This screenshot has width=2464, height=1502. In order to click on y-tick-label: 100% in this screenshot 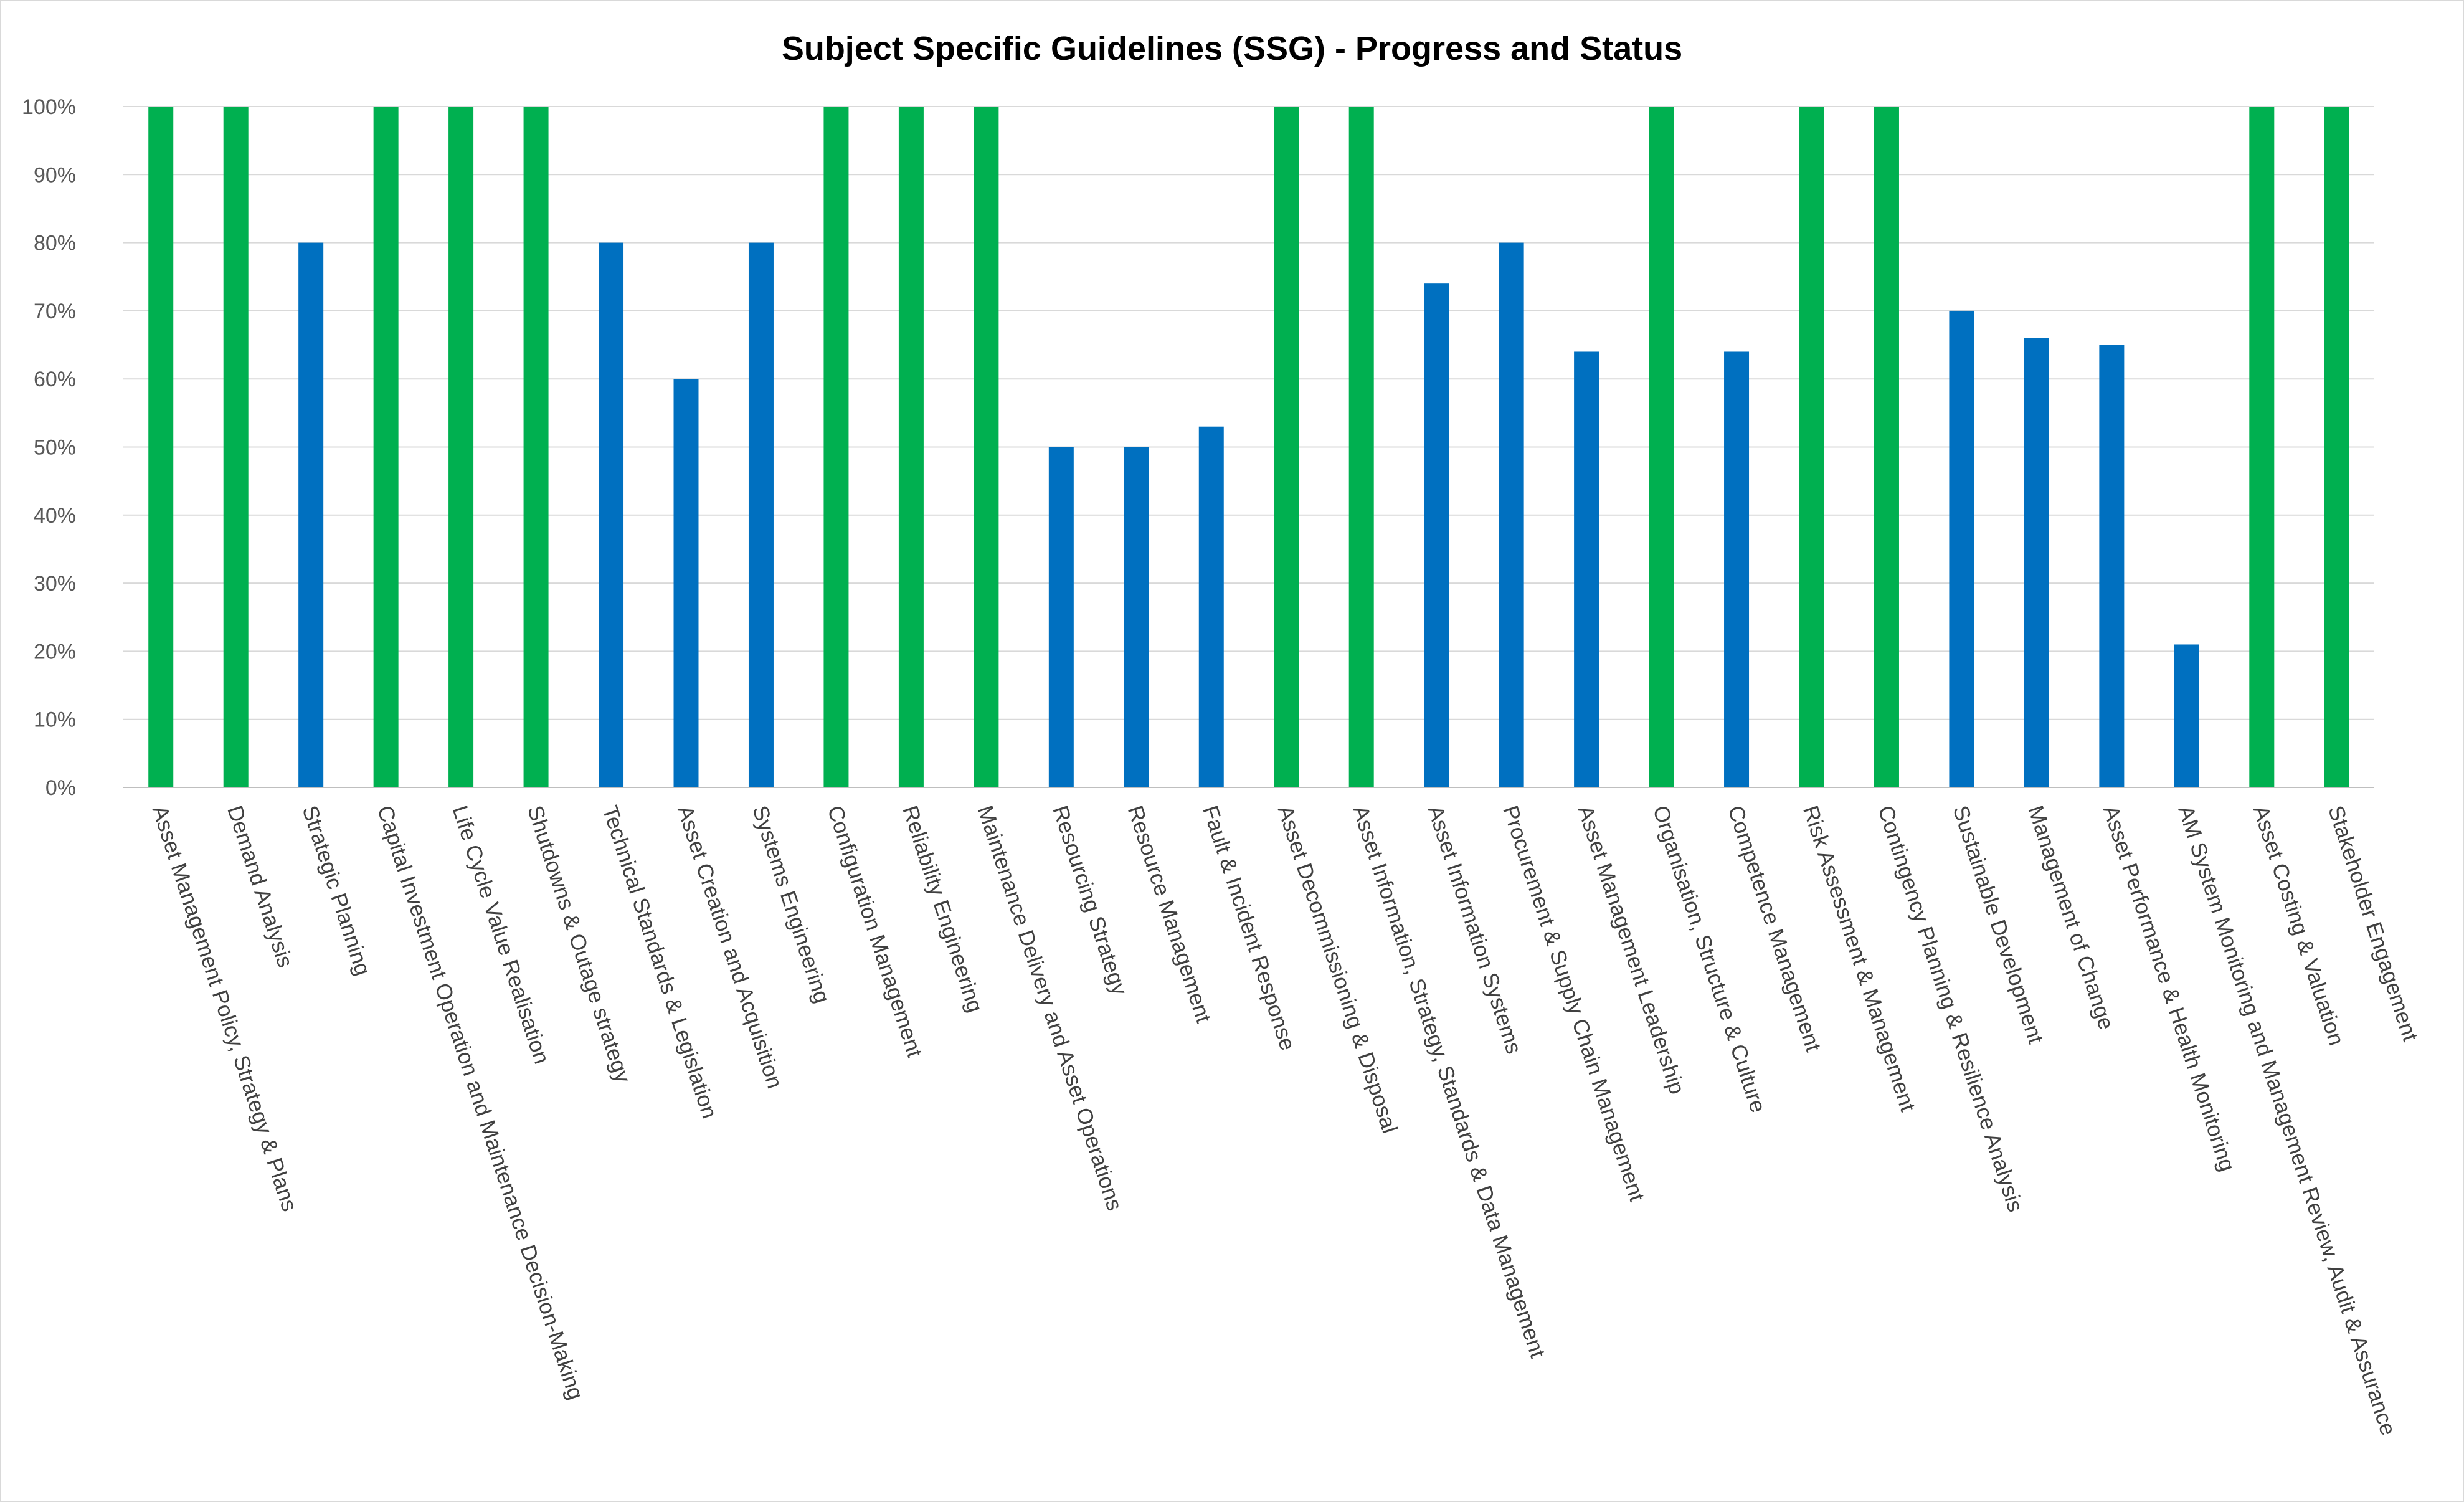, I will do `click(49, 107)`.